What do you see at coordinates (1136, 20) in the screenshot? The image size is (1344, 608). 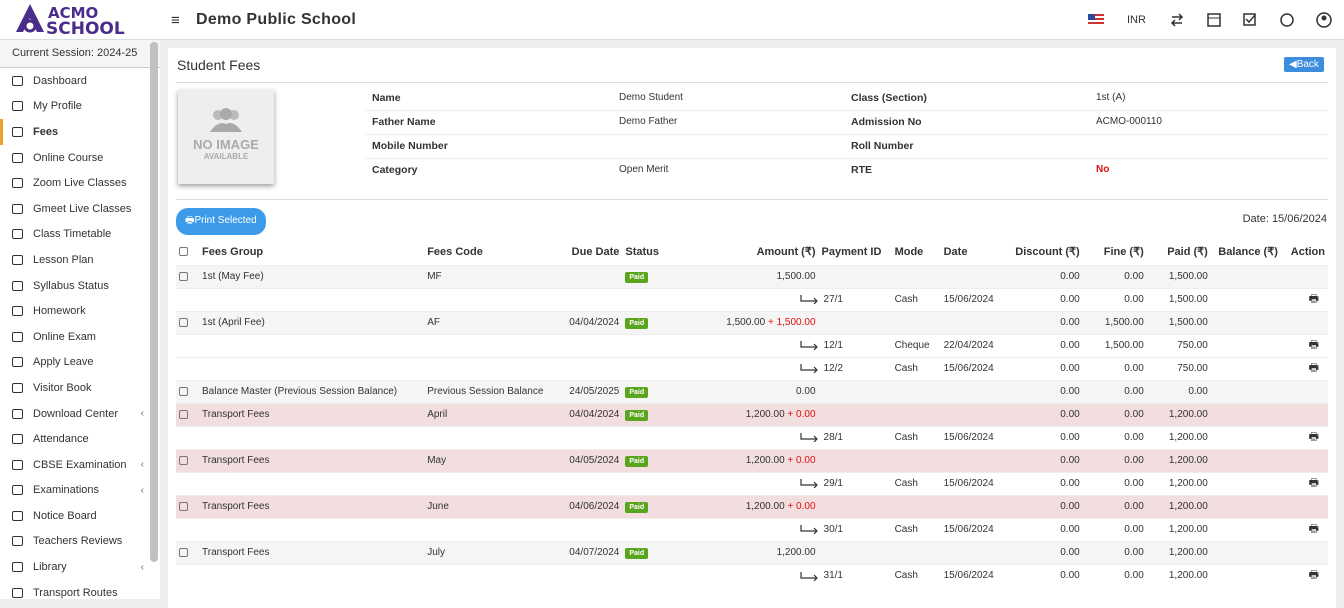 I see `currency: INR` at bounding box center [1136, 20].